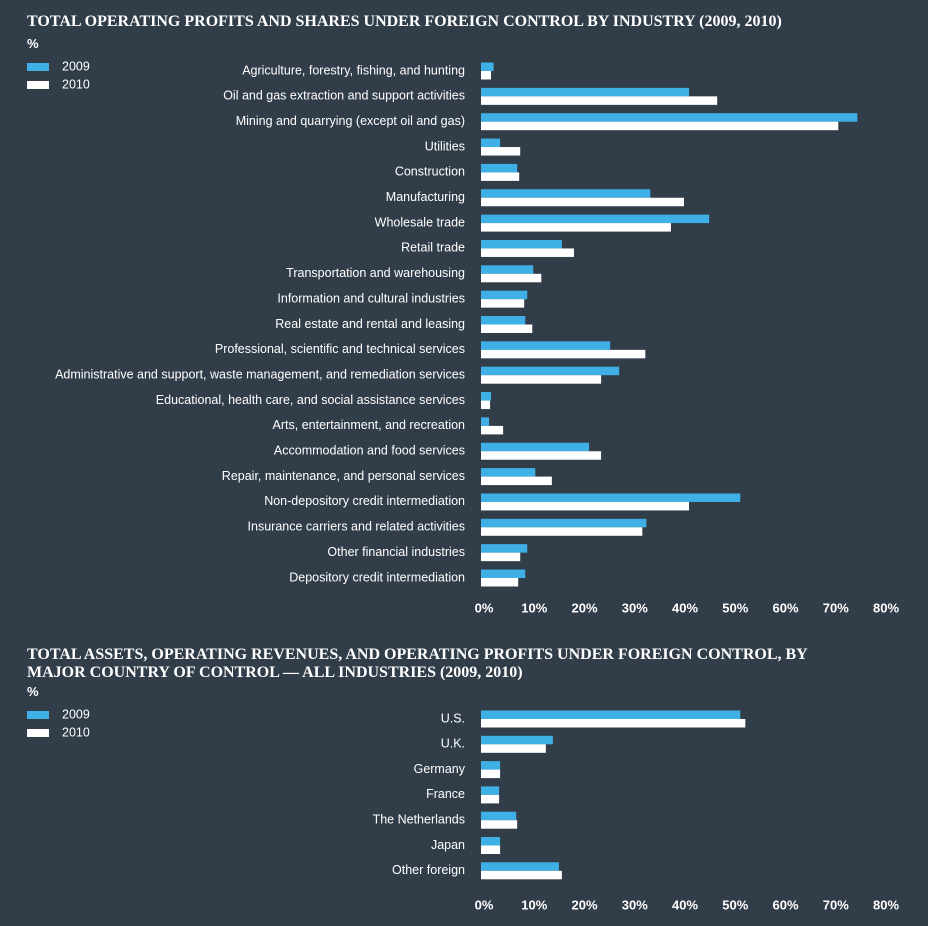 The image size is (928, 926). Describe the element at coordinates (453, 718) in the screenshot. I see `category-label: U.S.` at that location.